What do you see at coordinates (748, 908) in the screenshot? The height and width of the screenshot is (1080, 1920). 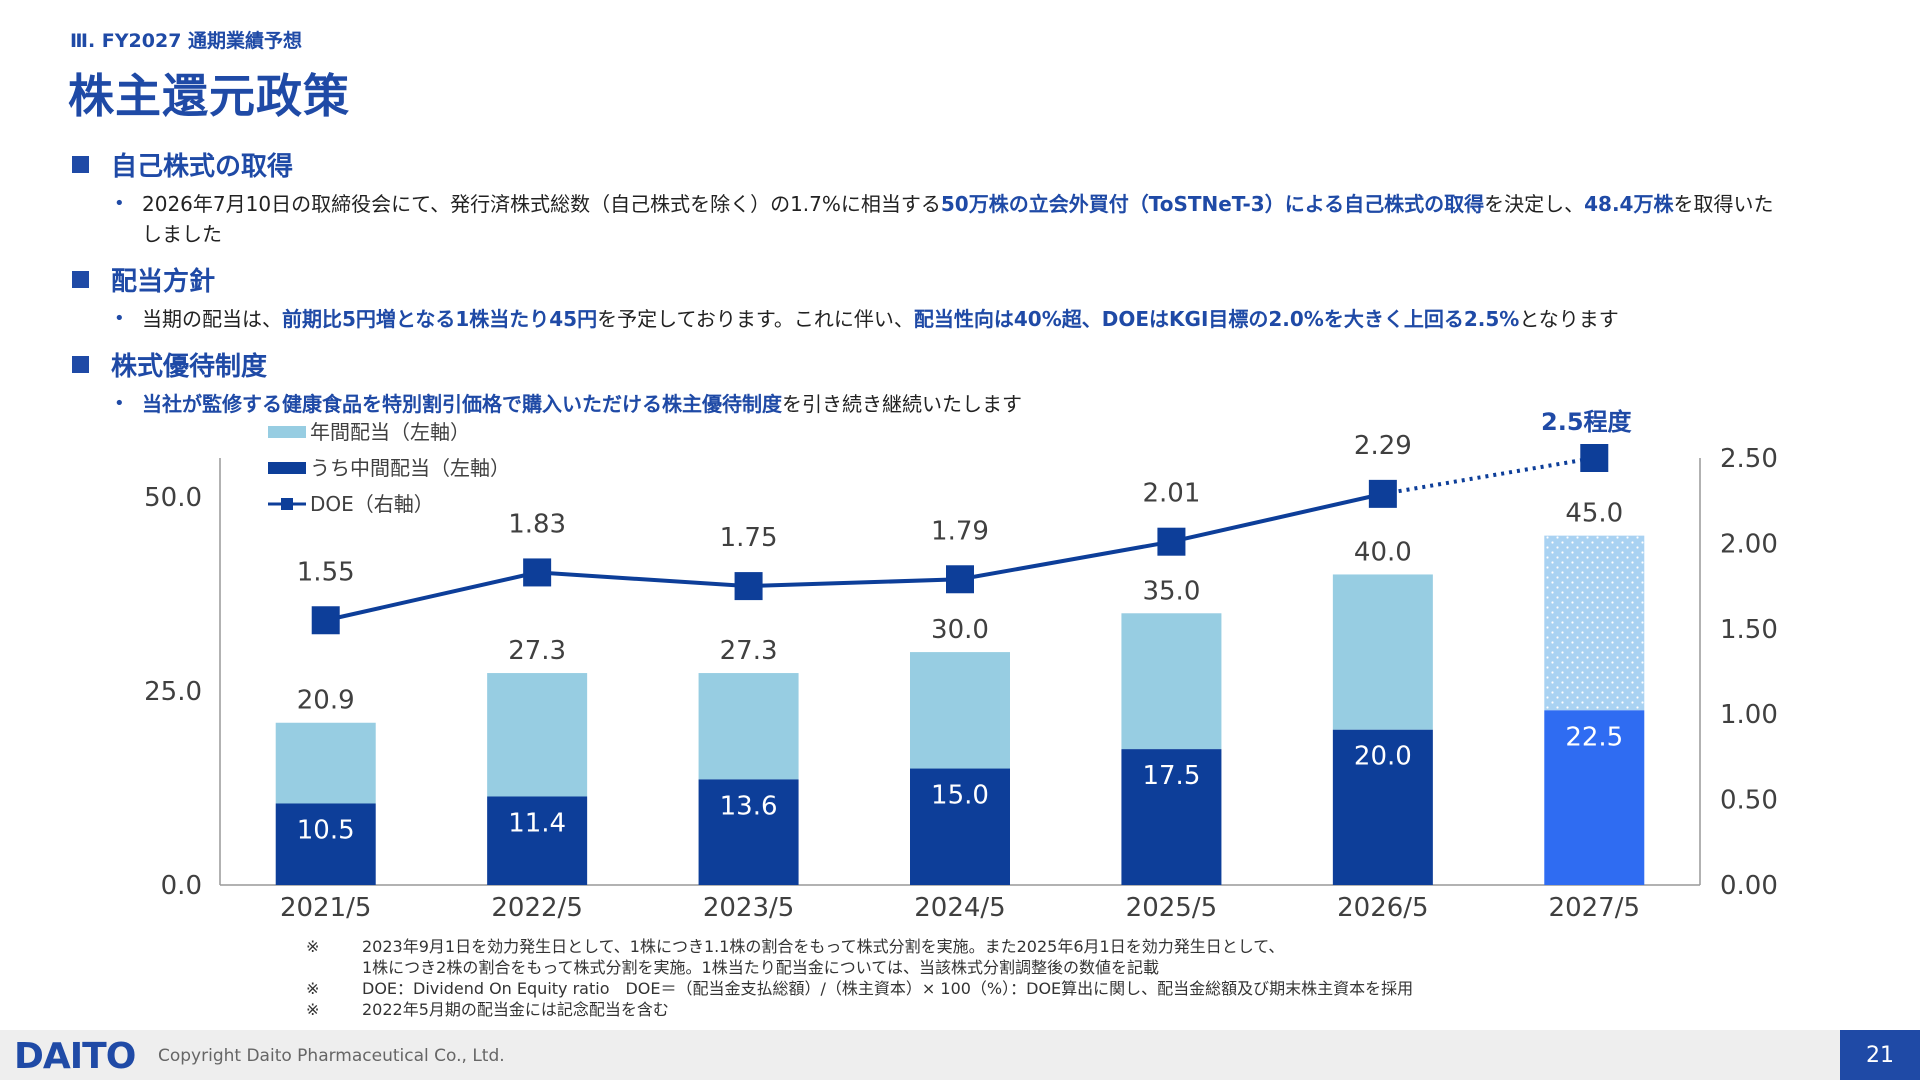 I see `x-tick-label: 2023/5` at bounding box center [748, 908].